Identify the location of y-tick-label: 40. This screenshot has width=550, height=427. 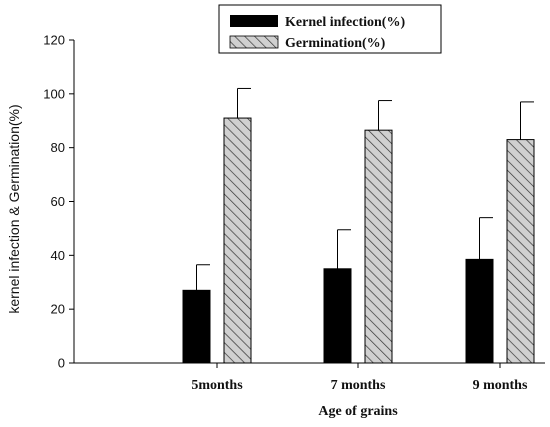
(58, 255).